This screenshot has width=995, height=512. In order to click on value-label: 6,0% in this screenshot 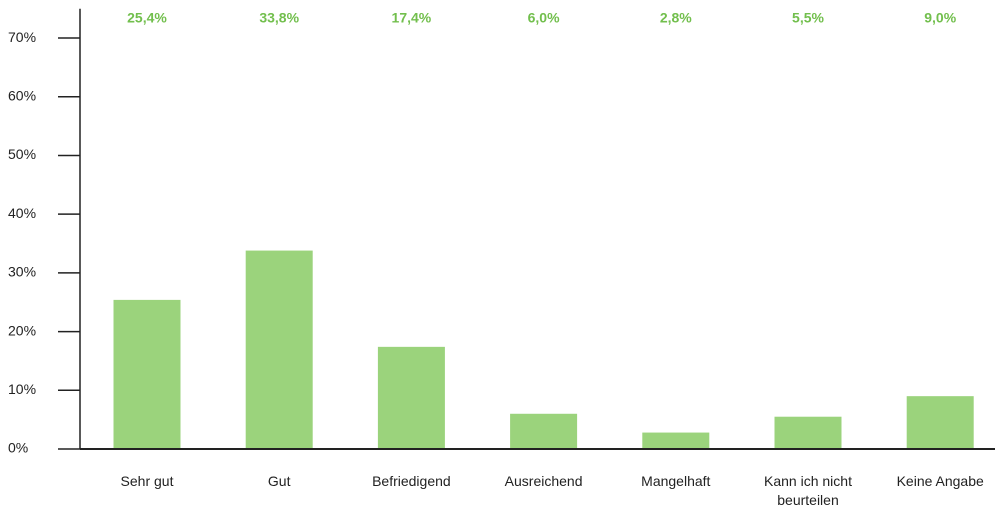, I will do `click(544, 18)`.